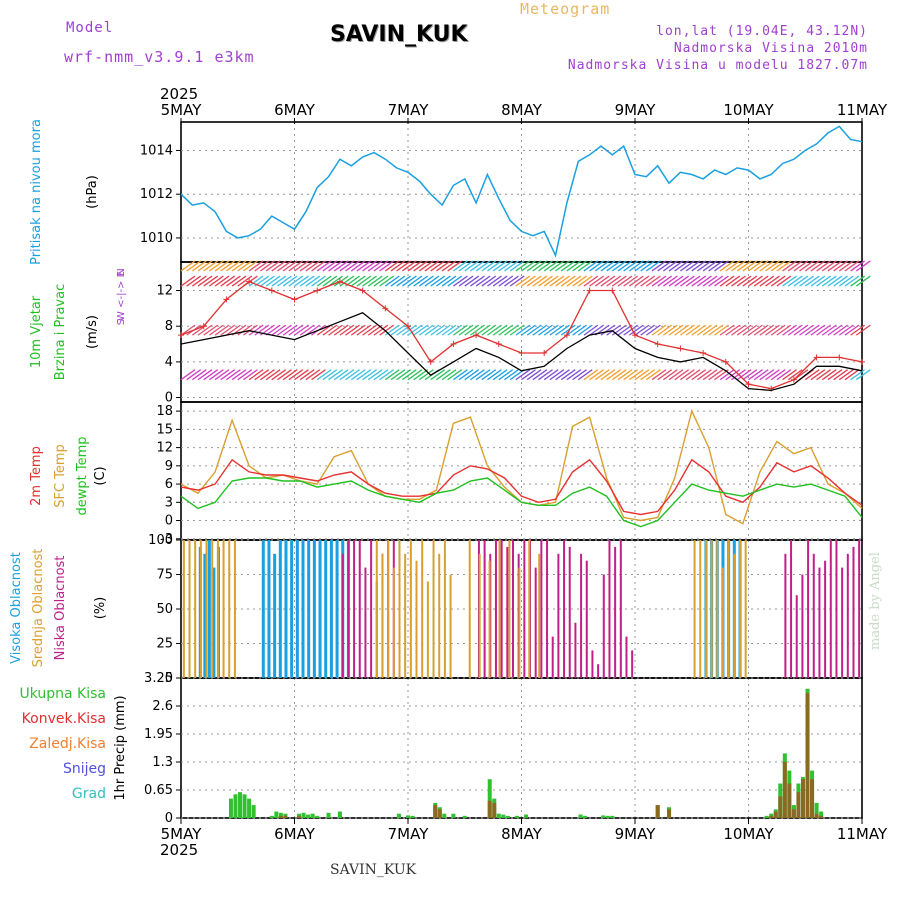  I want to click on ylabel-precip: 1hr Precip (mm), so click(120, 747).